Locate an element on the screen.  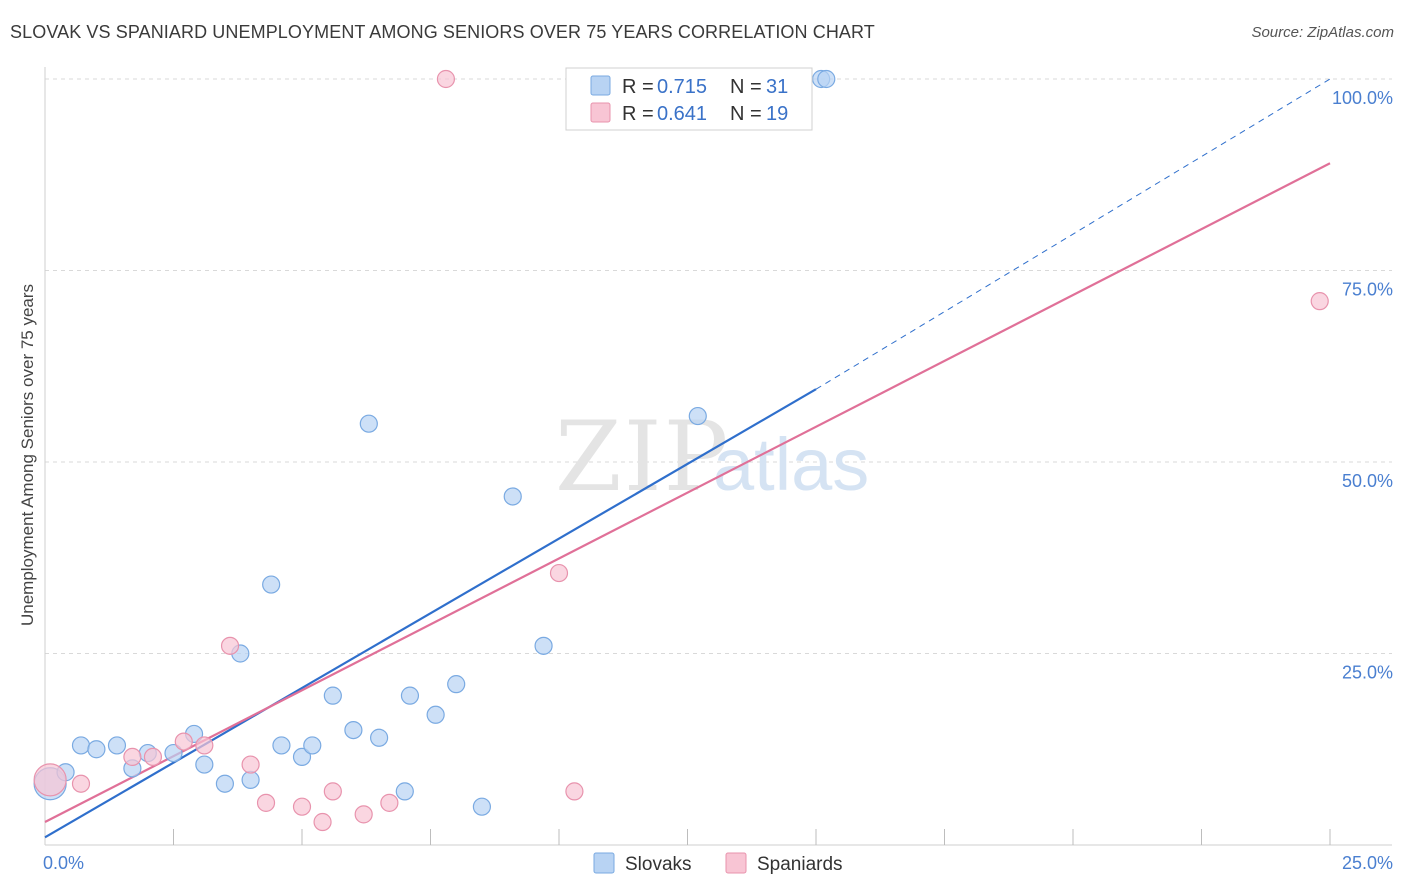
legend-slovak-n: 31 is located at coordinates (777, 87).